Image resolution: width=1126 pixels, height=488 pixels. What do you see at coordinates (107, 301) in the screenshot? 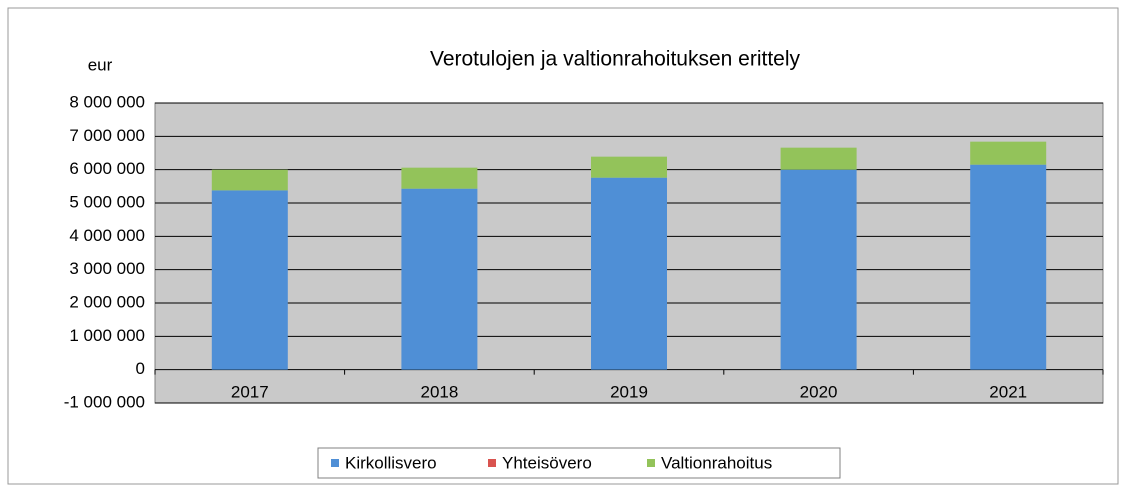
I see `y-tick-label: 2 000 000` at bounding box center [107, 301].